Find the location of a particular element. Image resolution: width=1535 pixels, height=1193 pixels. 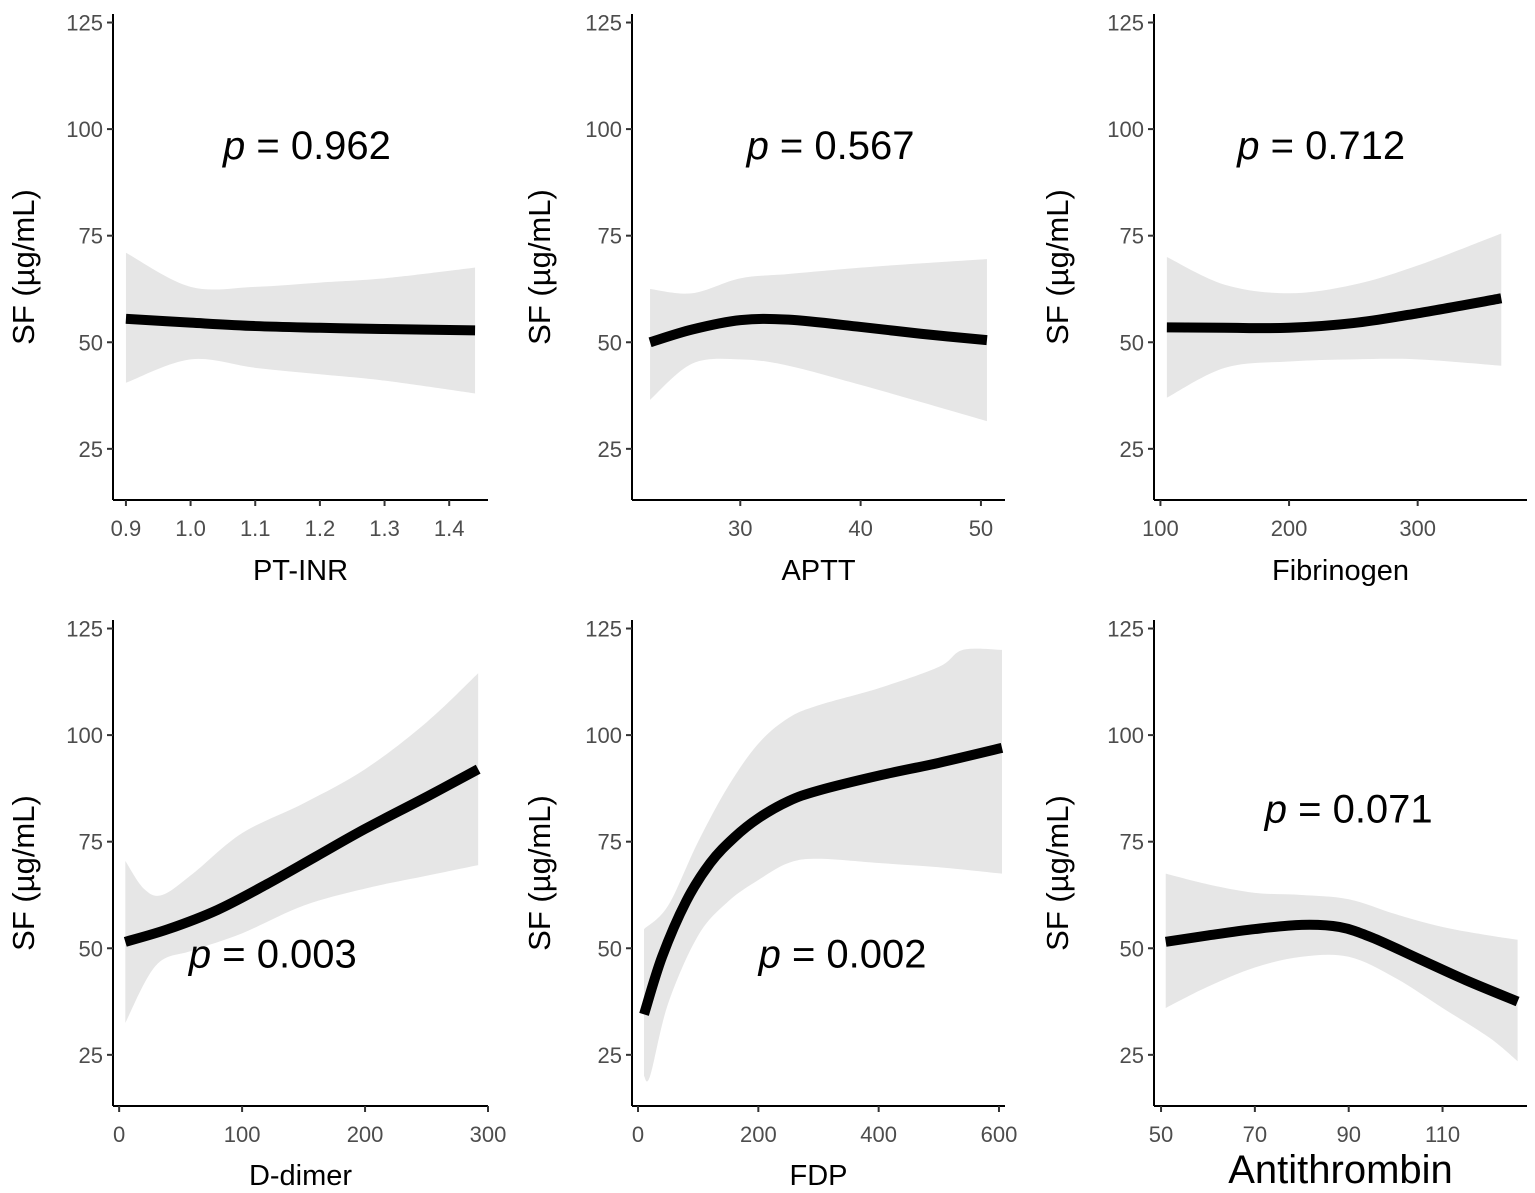

x-tick-label: 0.9 is located at coordinates (126, 528).